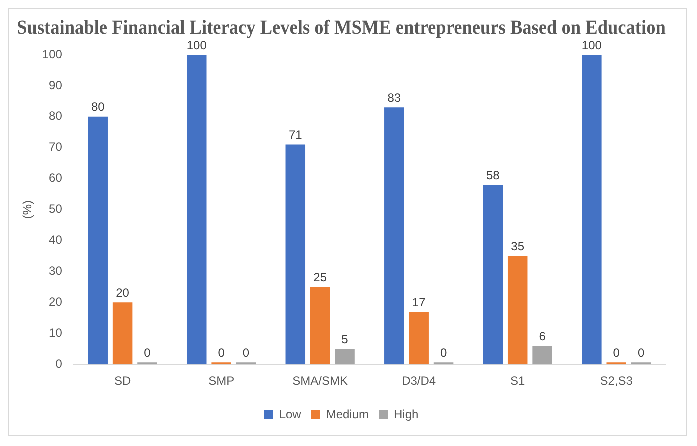 This screenshot has height=446, width=697. I want to click on y-tick-label: 50, so click(56, 209).